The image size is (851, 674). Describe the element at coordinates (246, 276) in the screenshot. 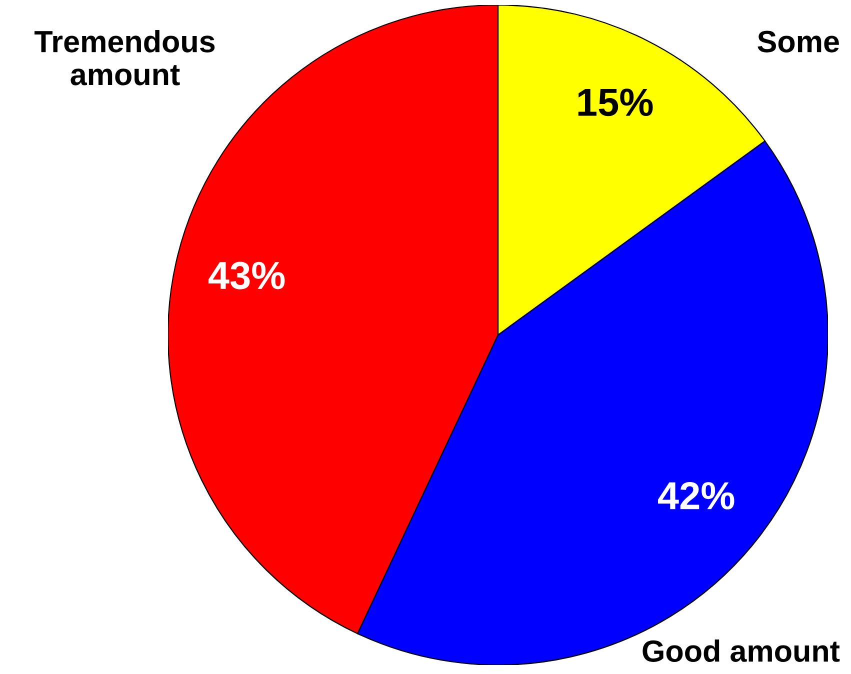

I see `data-label: 43%` at that location.